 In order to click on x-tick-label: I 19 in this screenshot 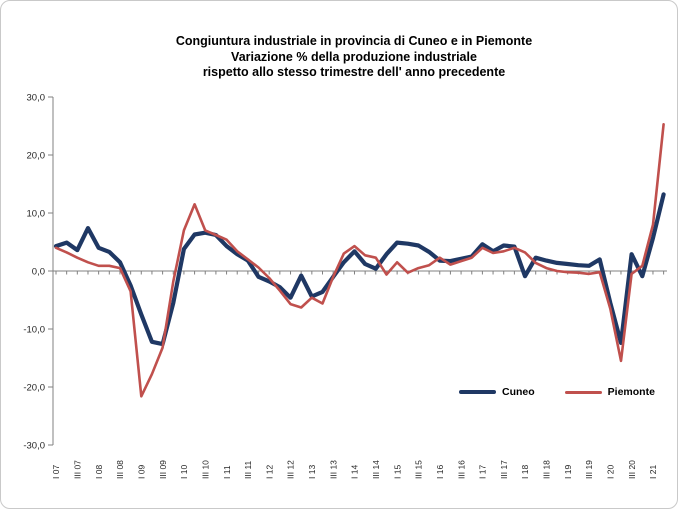, I will do `click(568, 472)`.